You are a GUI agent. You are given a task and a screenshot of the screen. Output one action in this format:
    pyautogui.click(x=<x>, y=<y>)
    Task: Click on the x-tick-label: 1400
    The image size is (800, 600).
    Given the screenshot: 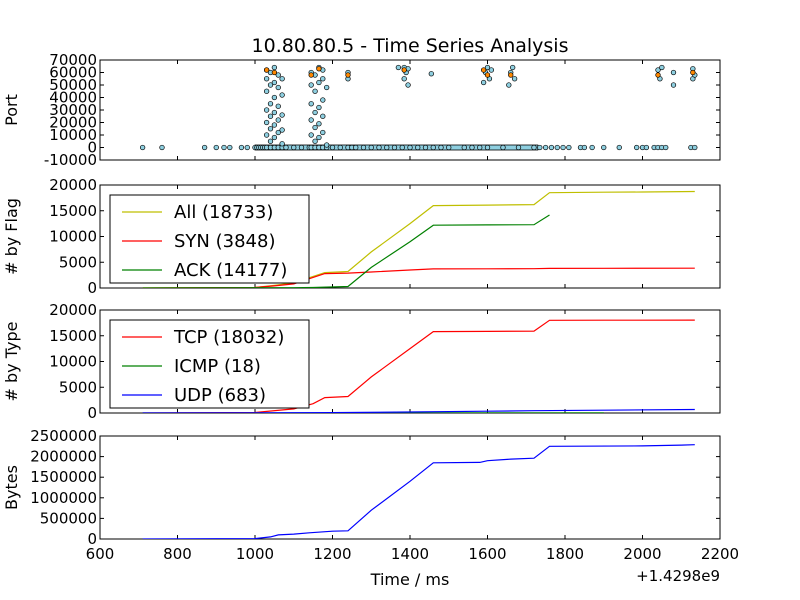 What is the action you would take?
    pyautogui.click(x=410, y=554)
    